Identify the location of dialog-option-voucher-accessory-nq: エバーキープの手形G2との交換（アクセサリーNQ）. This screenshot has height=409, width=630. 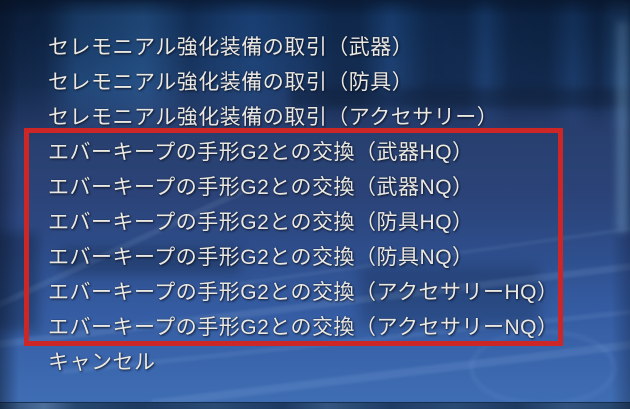
(303, 327).